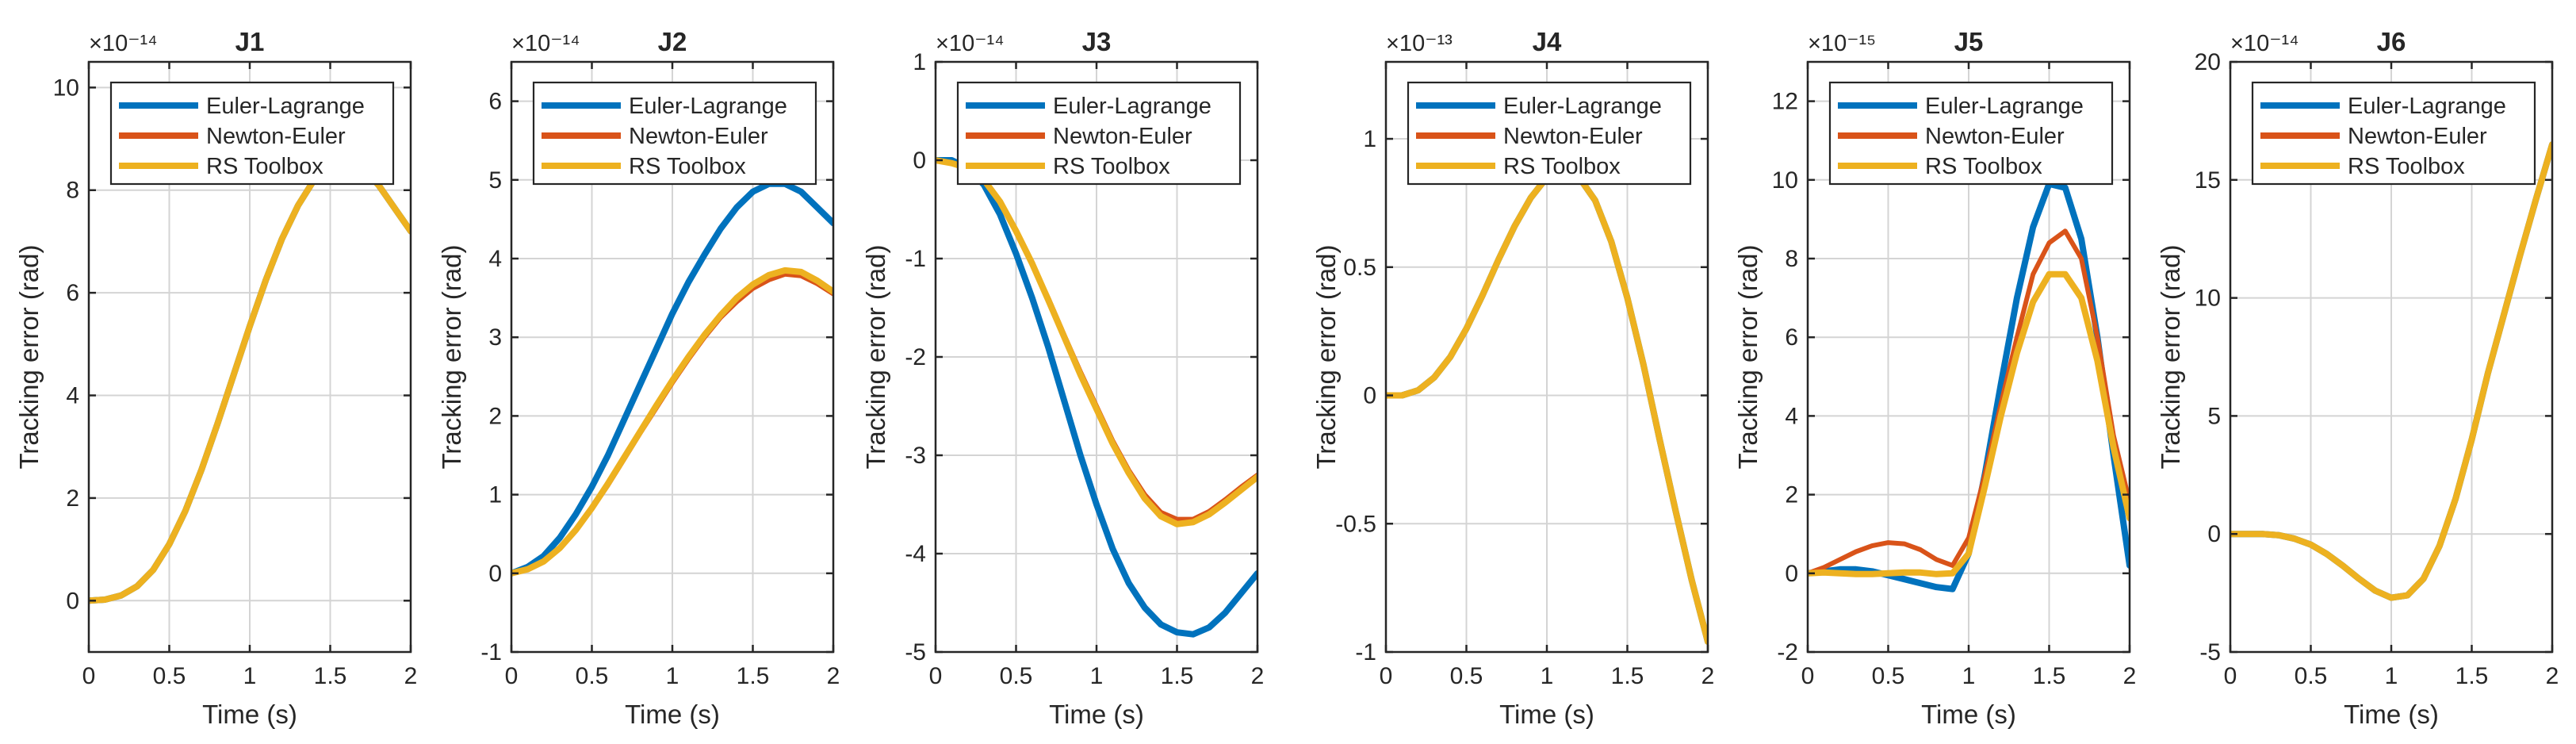  I want to click on chart-6-ytick-label: 0, so click(2214, 534).